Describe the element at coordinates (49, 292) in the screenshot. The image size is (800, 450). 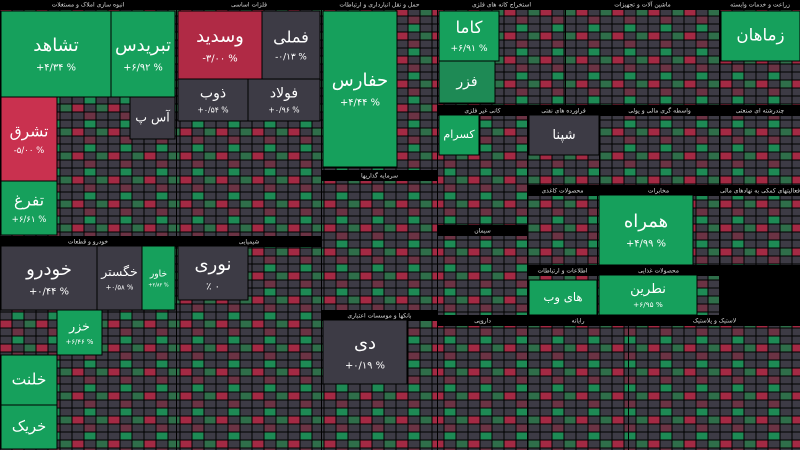
I see `tile-change: +۰/۴۴ %` at that location.